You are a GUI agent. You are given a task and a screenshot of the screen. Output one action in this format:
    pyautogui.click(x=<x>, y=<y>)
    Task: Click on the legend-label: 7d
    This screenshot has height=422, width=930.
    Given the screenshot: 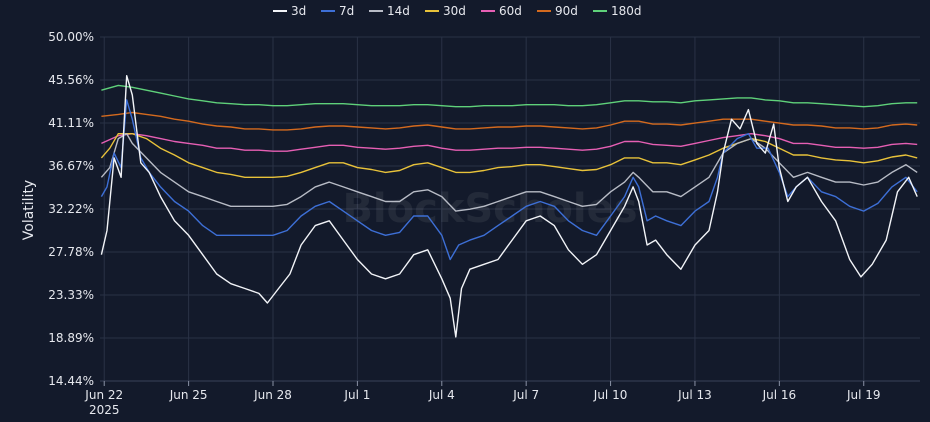 What is the action you would take?
    pyautogui.click(x=346, y=11)
    